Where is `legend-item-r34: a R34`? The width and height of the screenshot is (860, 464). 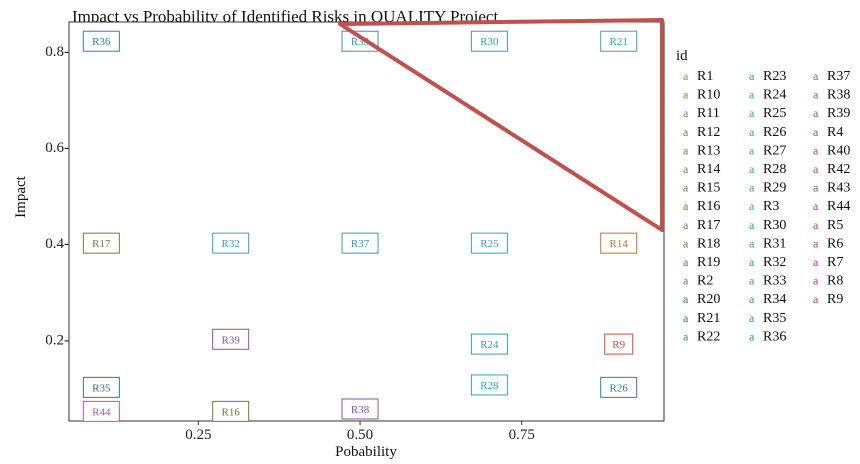
legend-item-r34: a R34 is located at coordinates (767, 299).